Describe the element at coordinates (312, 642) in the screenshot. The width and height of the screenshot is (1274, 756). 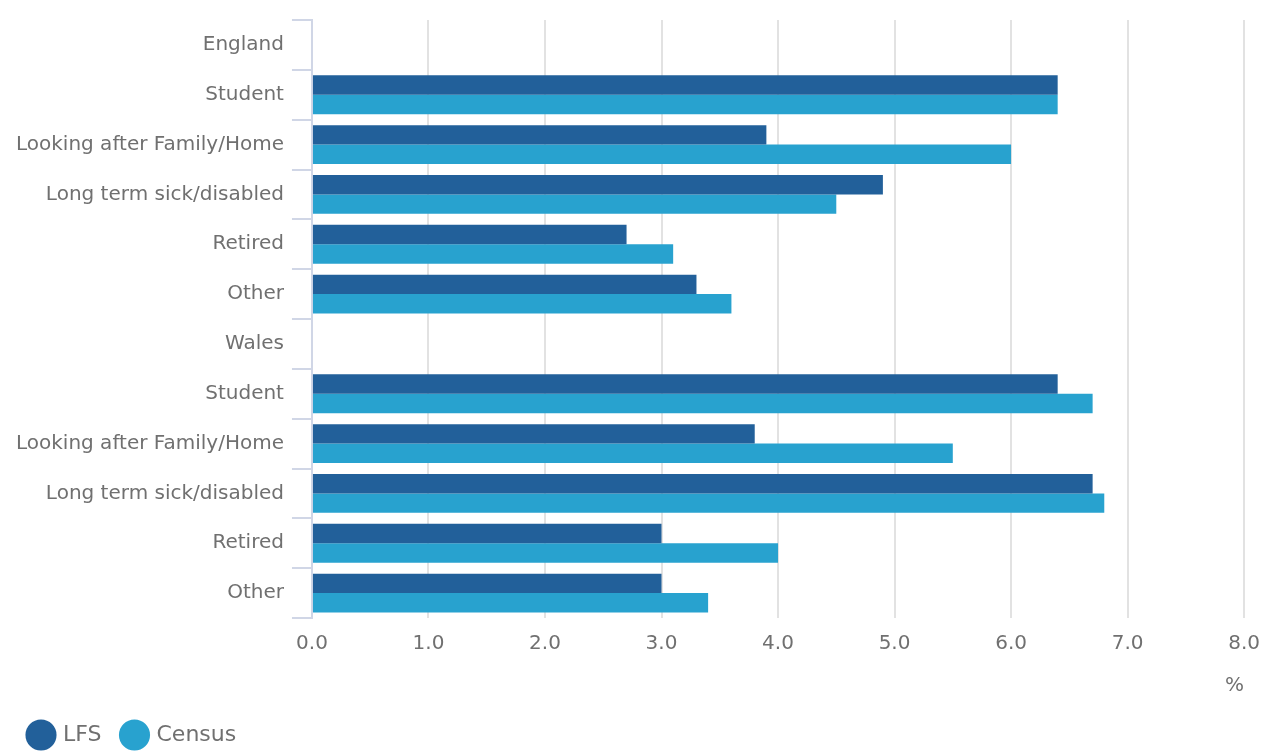
I see `x-tick-label: 0.0` at that location.